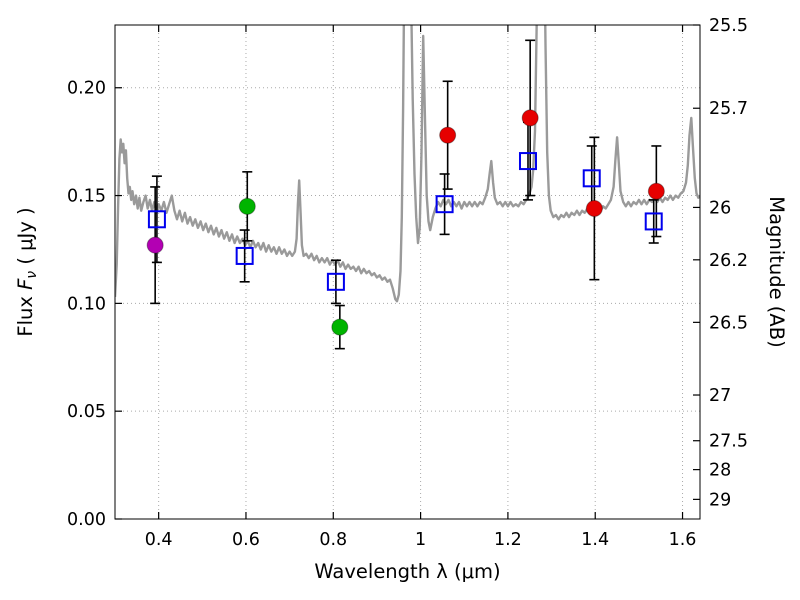 This screenshot has height=600, width=800. Describe the element at coordinates (333, 540) in the screenshot. I see `x-tick-label: 0.8` at that location.